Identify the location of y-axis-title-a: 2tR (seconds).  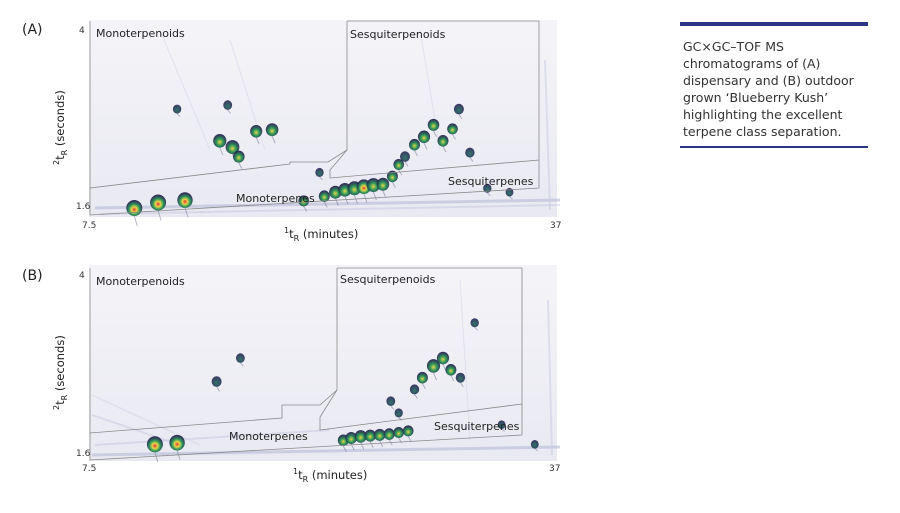
(60, 127).